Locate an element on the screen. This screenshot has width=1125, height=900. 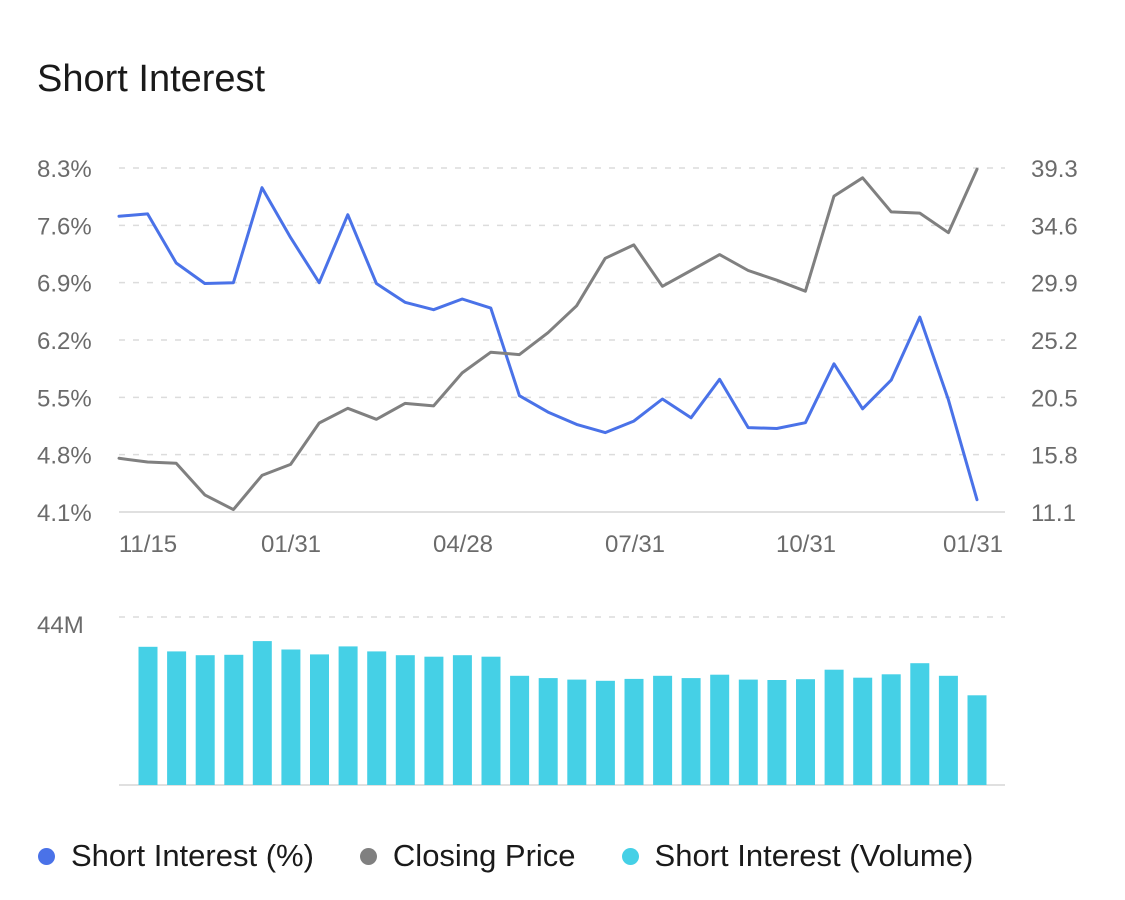
legend-label: Short Interest (%) is located at coordinates (192, 855).